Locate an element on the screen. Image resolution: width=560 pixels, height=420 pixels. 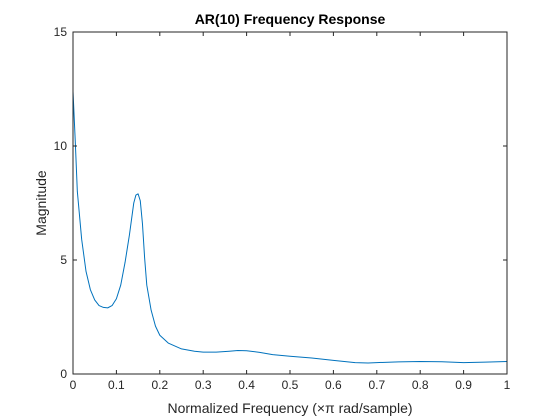
y-tick-label: 10 is located at coordinates (61, 146).